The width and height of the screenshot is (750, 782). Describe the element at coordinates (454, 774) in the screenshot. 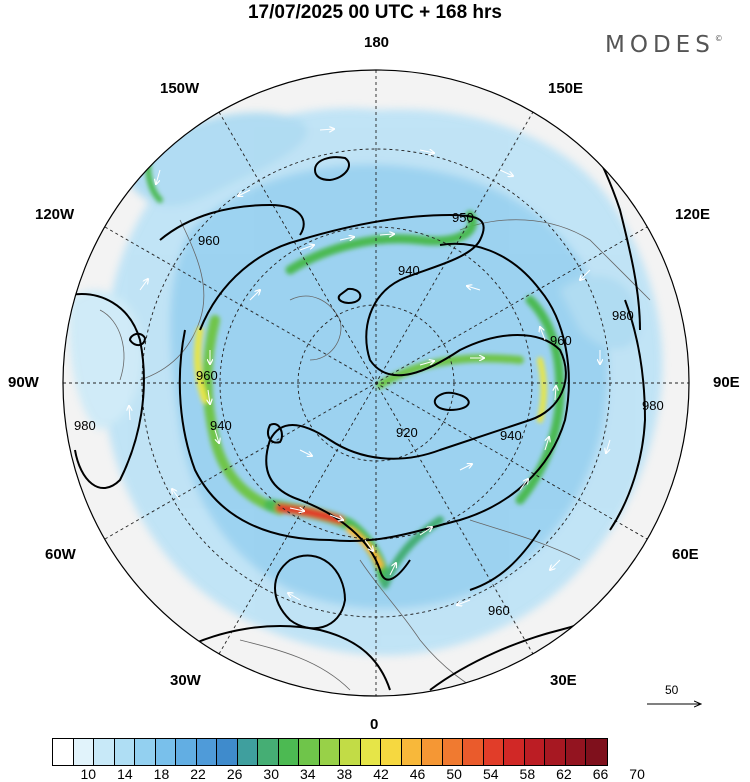

I see `colorbar-tick-label: 50` at that location.